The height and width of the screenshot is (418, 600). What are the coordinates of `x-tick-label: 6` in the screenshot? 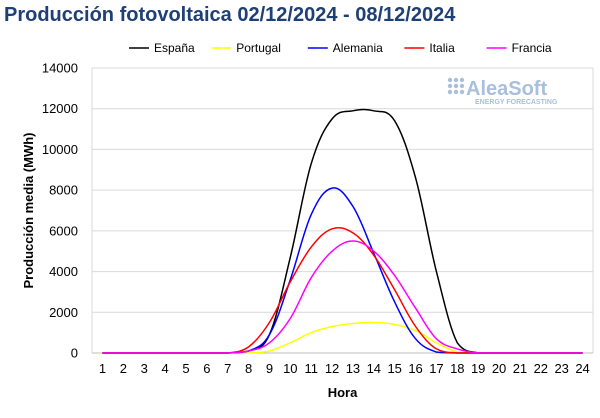 It's located at (206, 368).